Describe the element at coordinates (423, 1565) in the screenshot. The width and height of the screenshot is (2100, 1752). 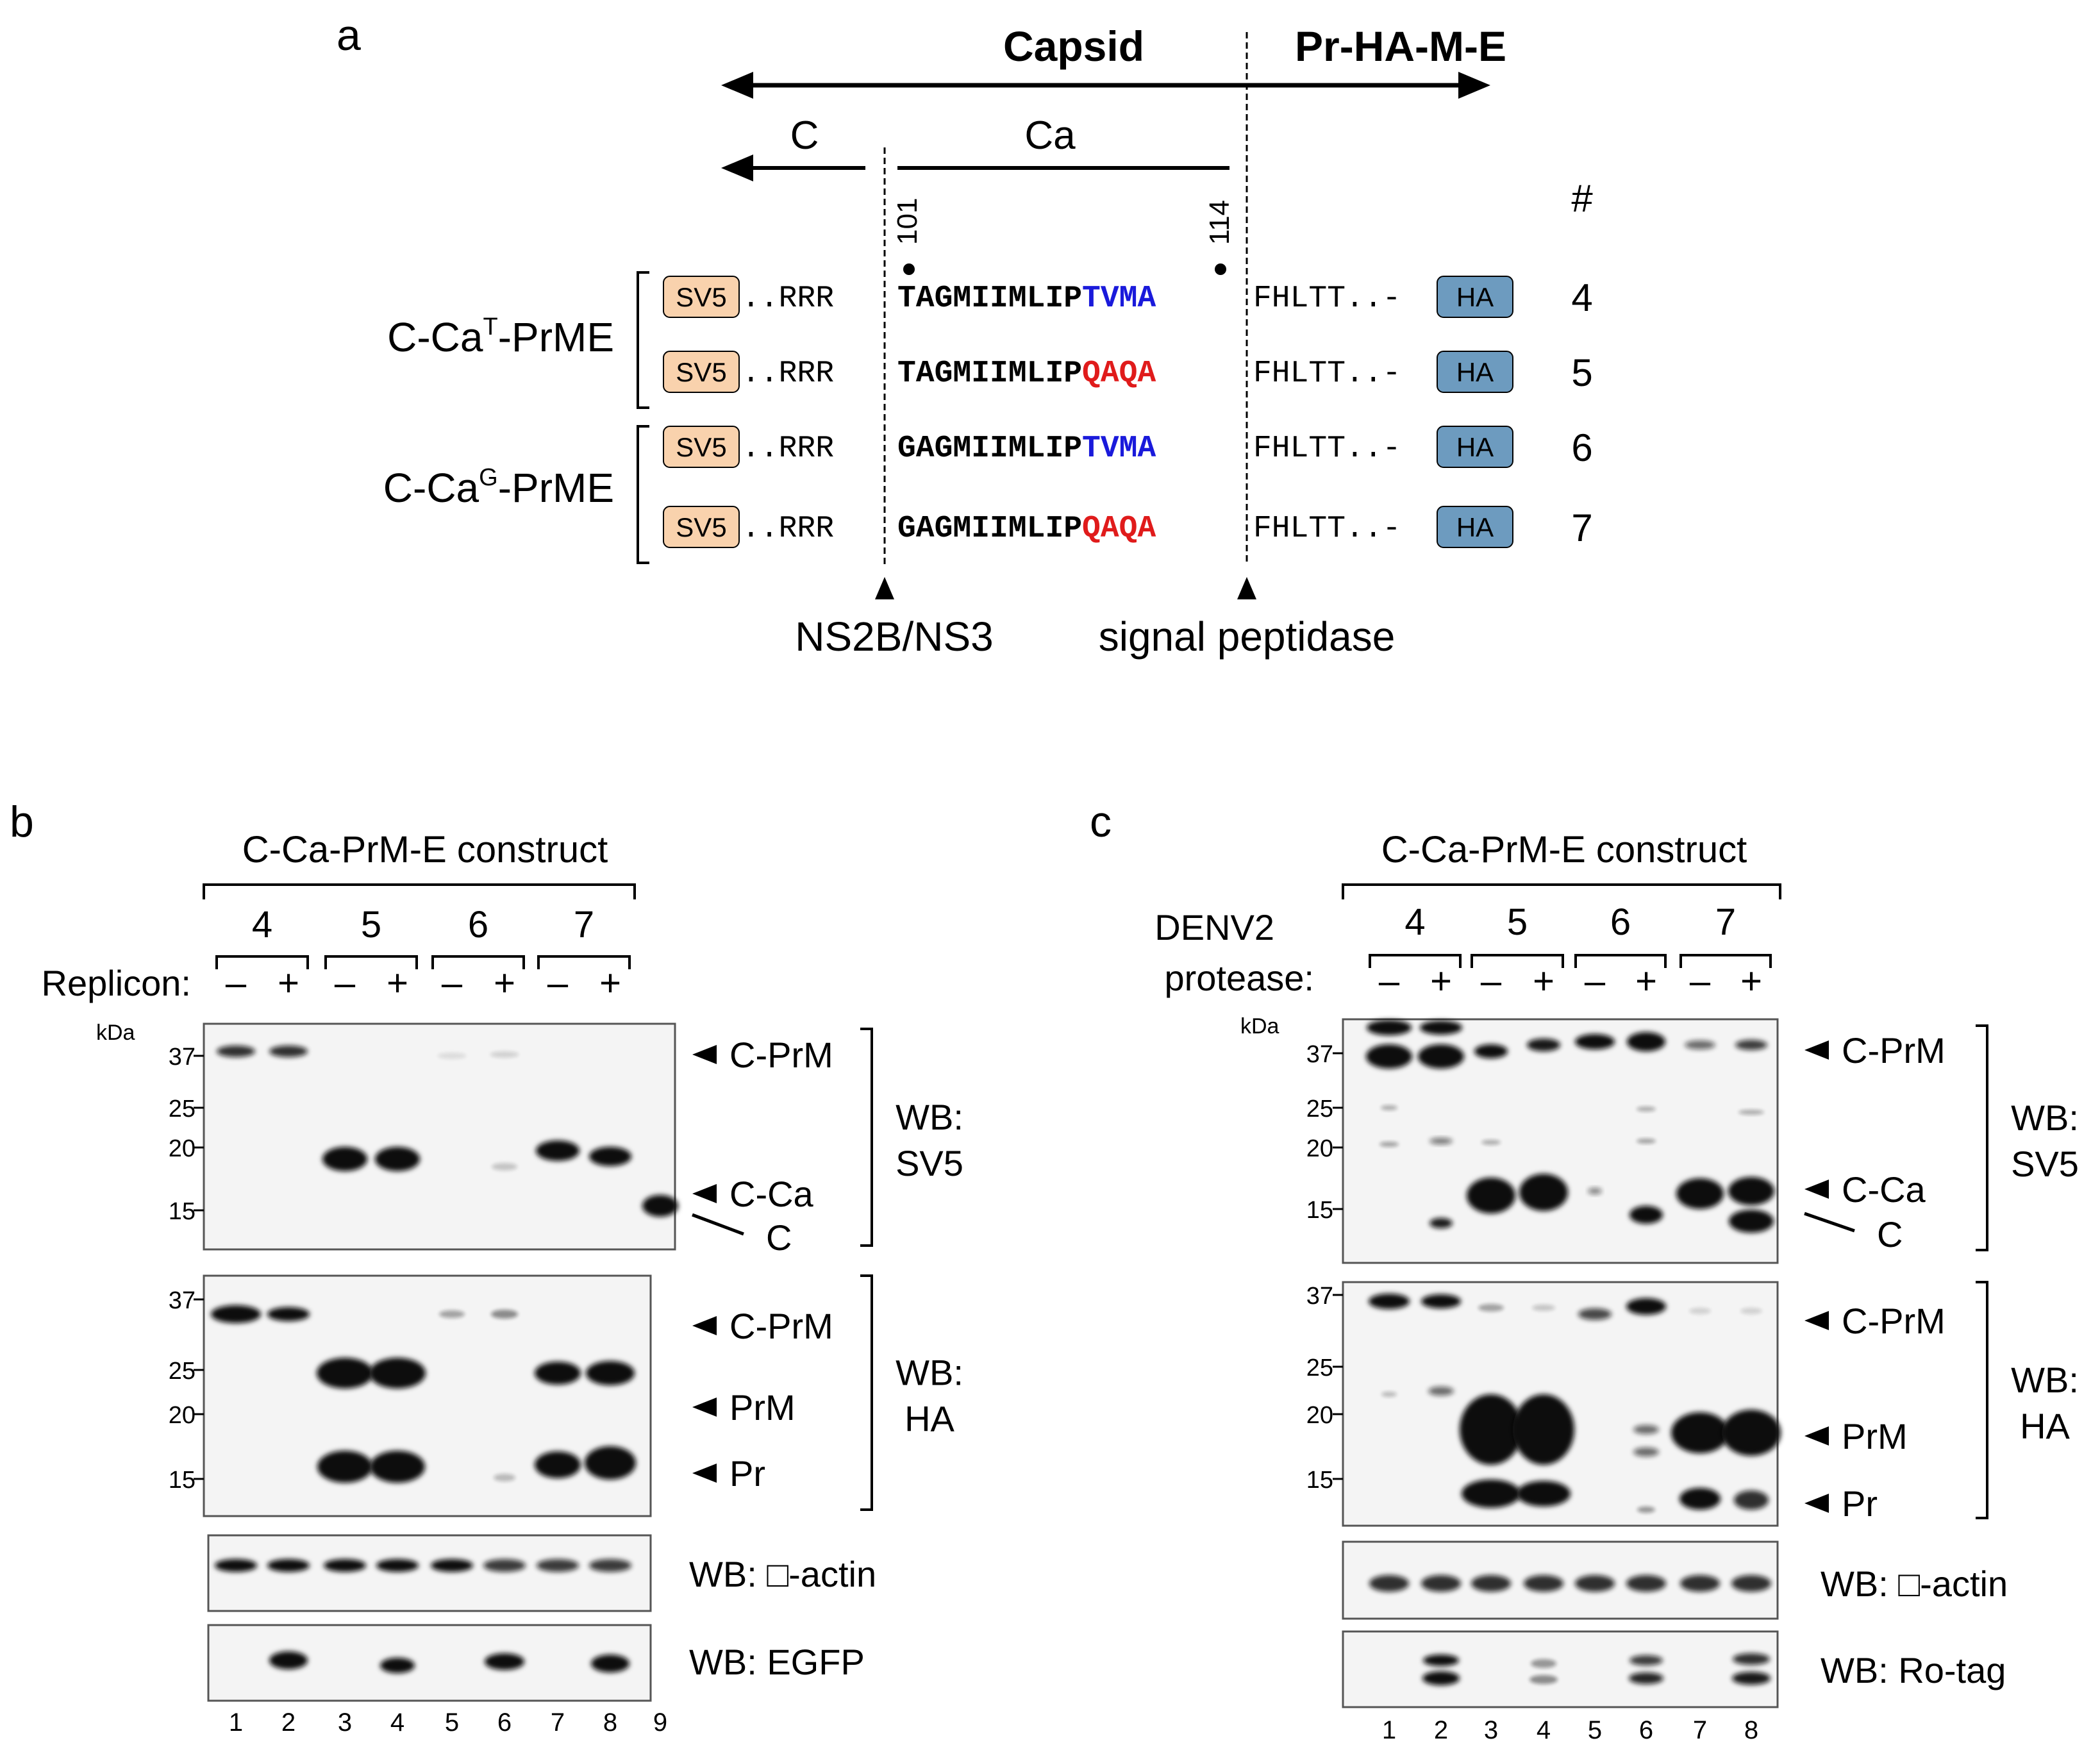
I see `panel-b-actin-bands` at that location.